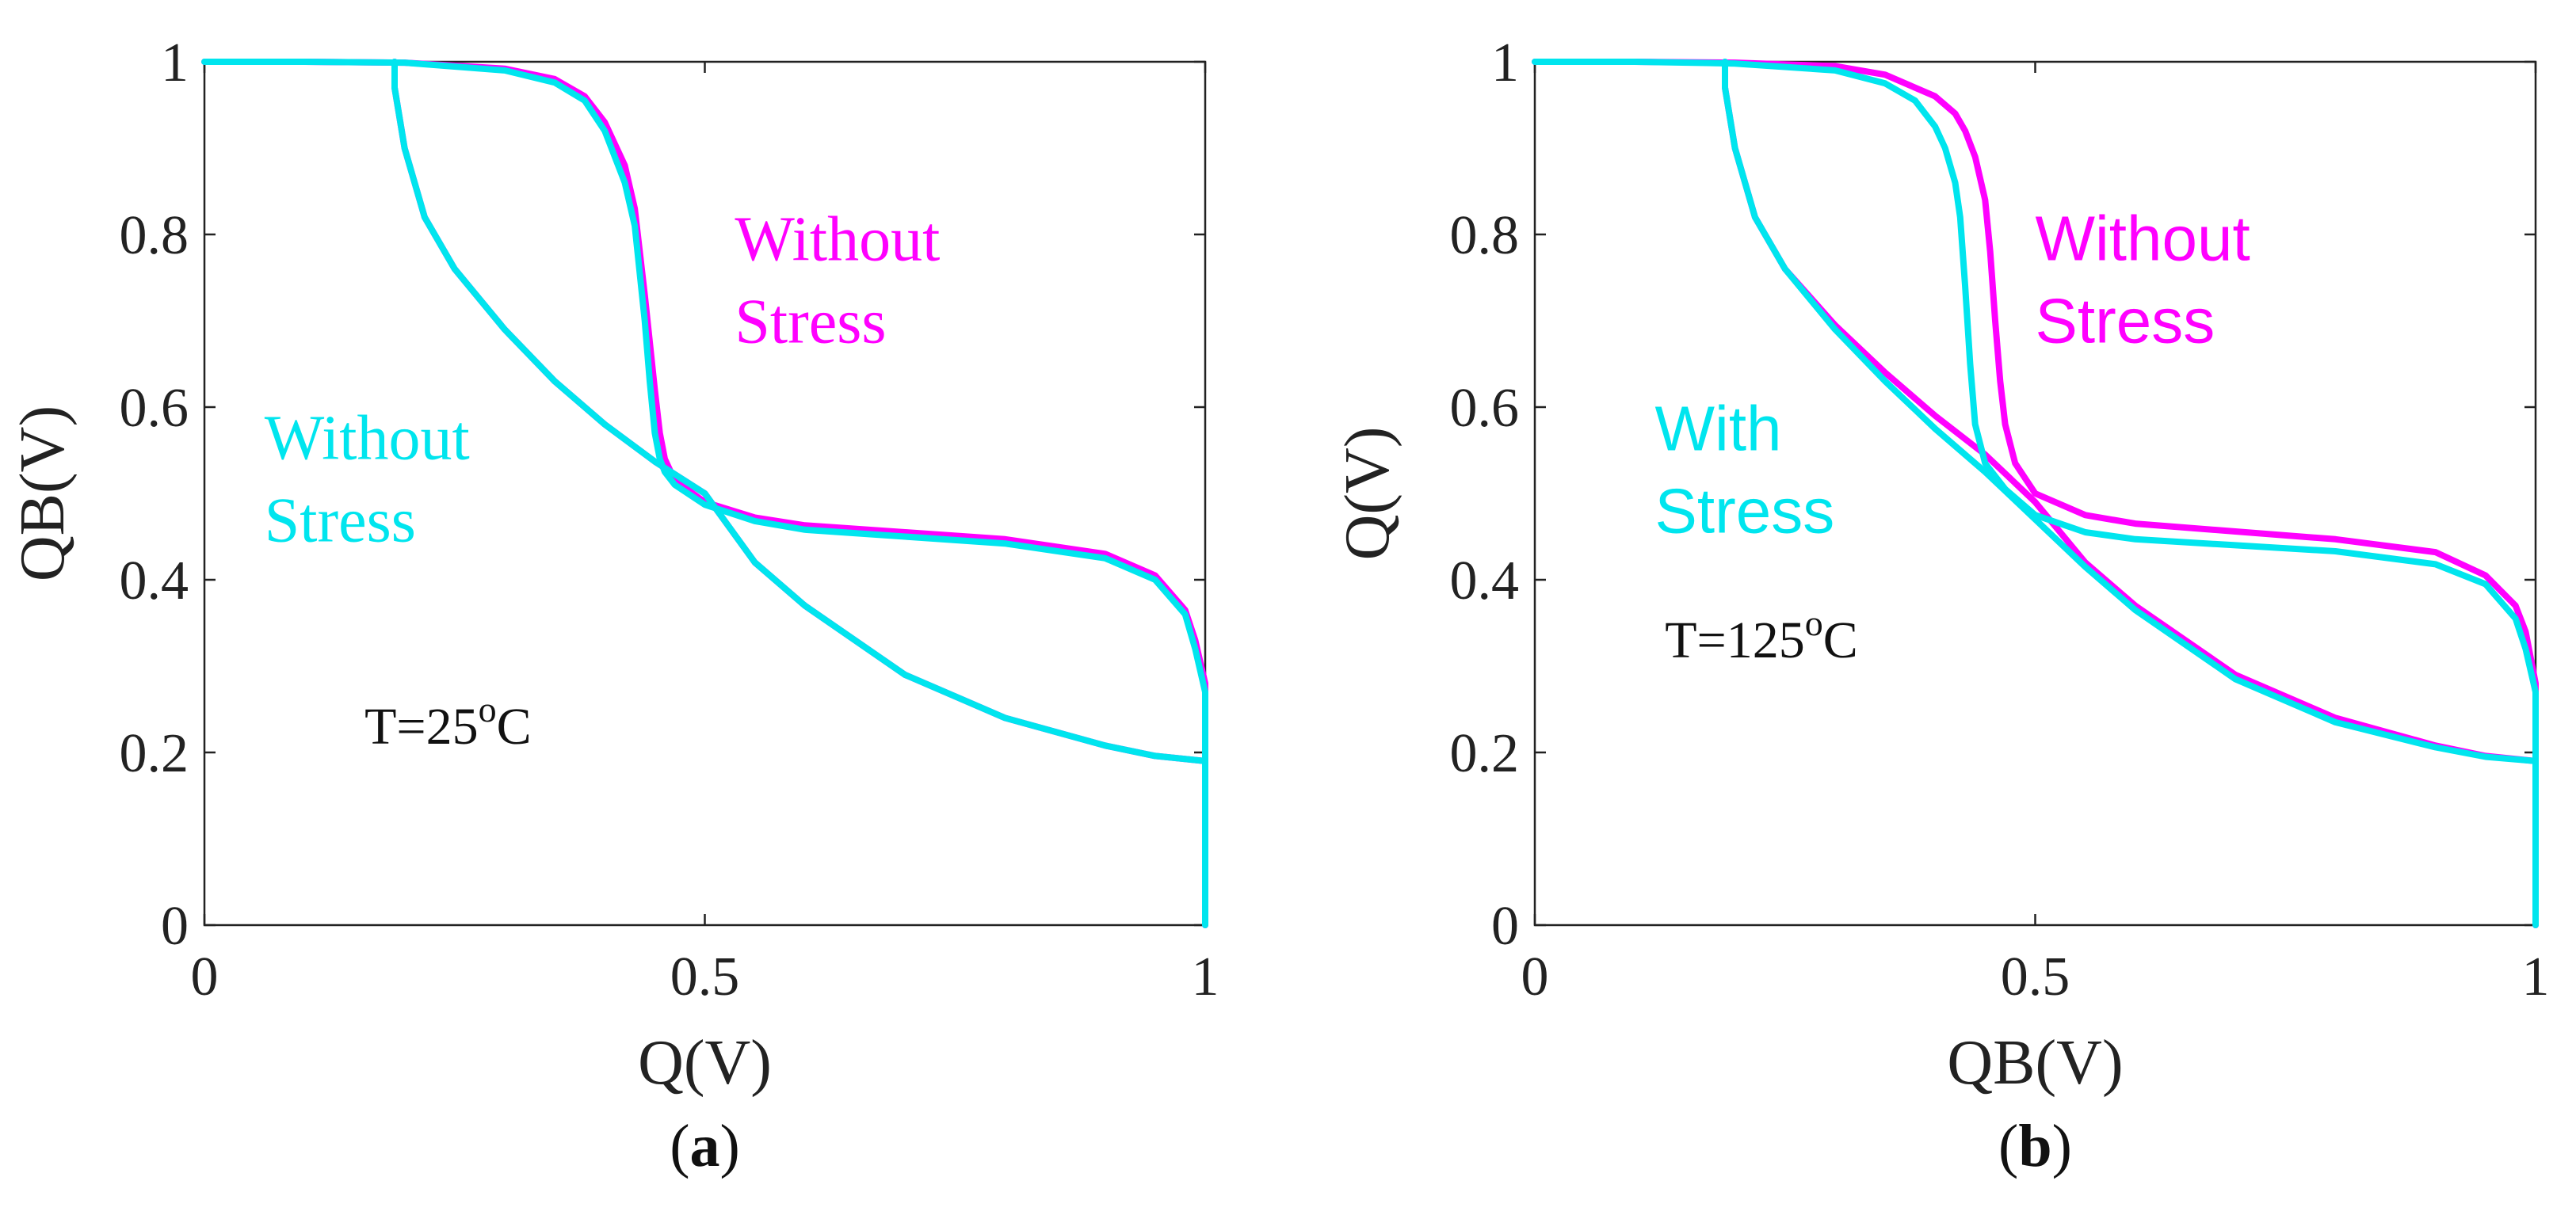 The width and height of the screenshot is (2576, 1215). I want to click on y-axis-label: QB(V), so click(43, 494).